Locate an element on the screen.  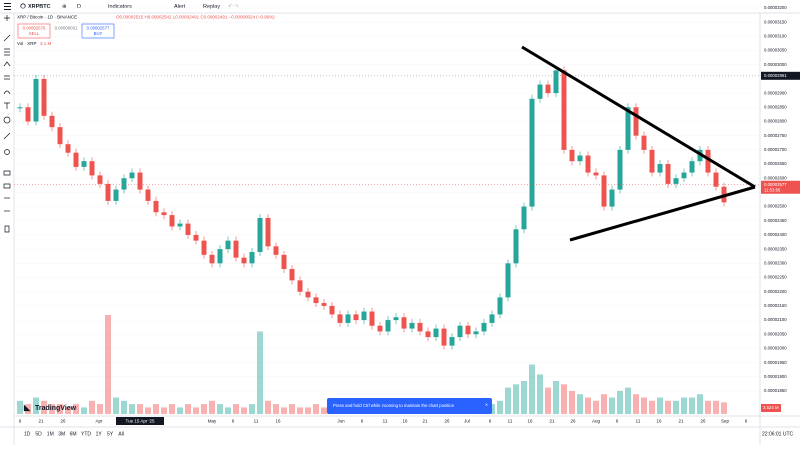
trendline-upper is located at coordinates (638, 117).